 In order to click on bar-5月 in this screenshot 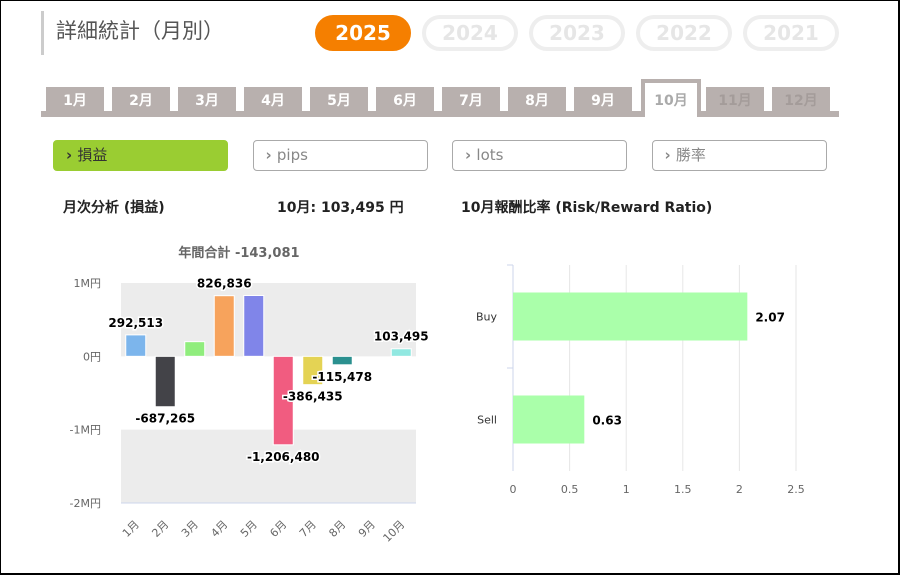, I will do `click(254, 325)`.